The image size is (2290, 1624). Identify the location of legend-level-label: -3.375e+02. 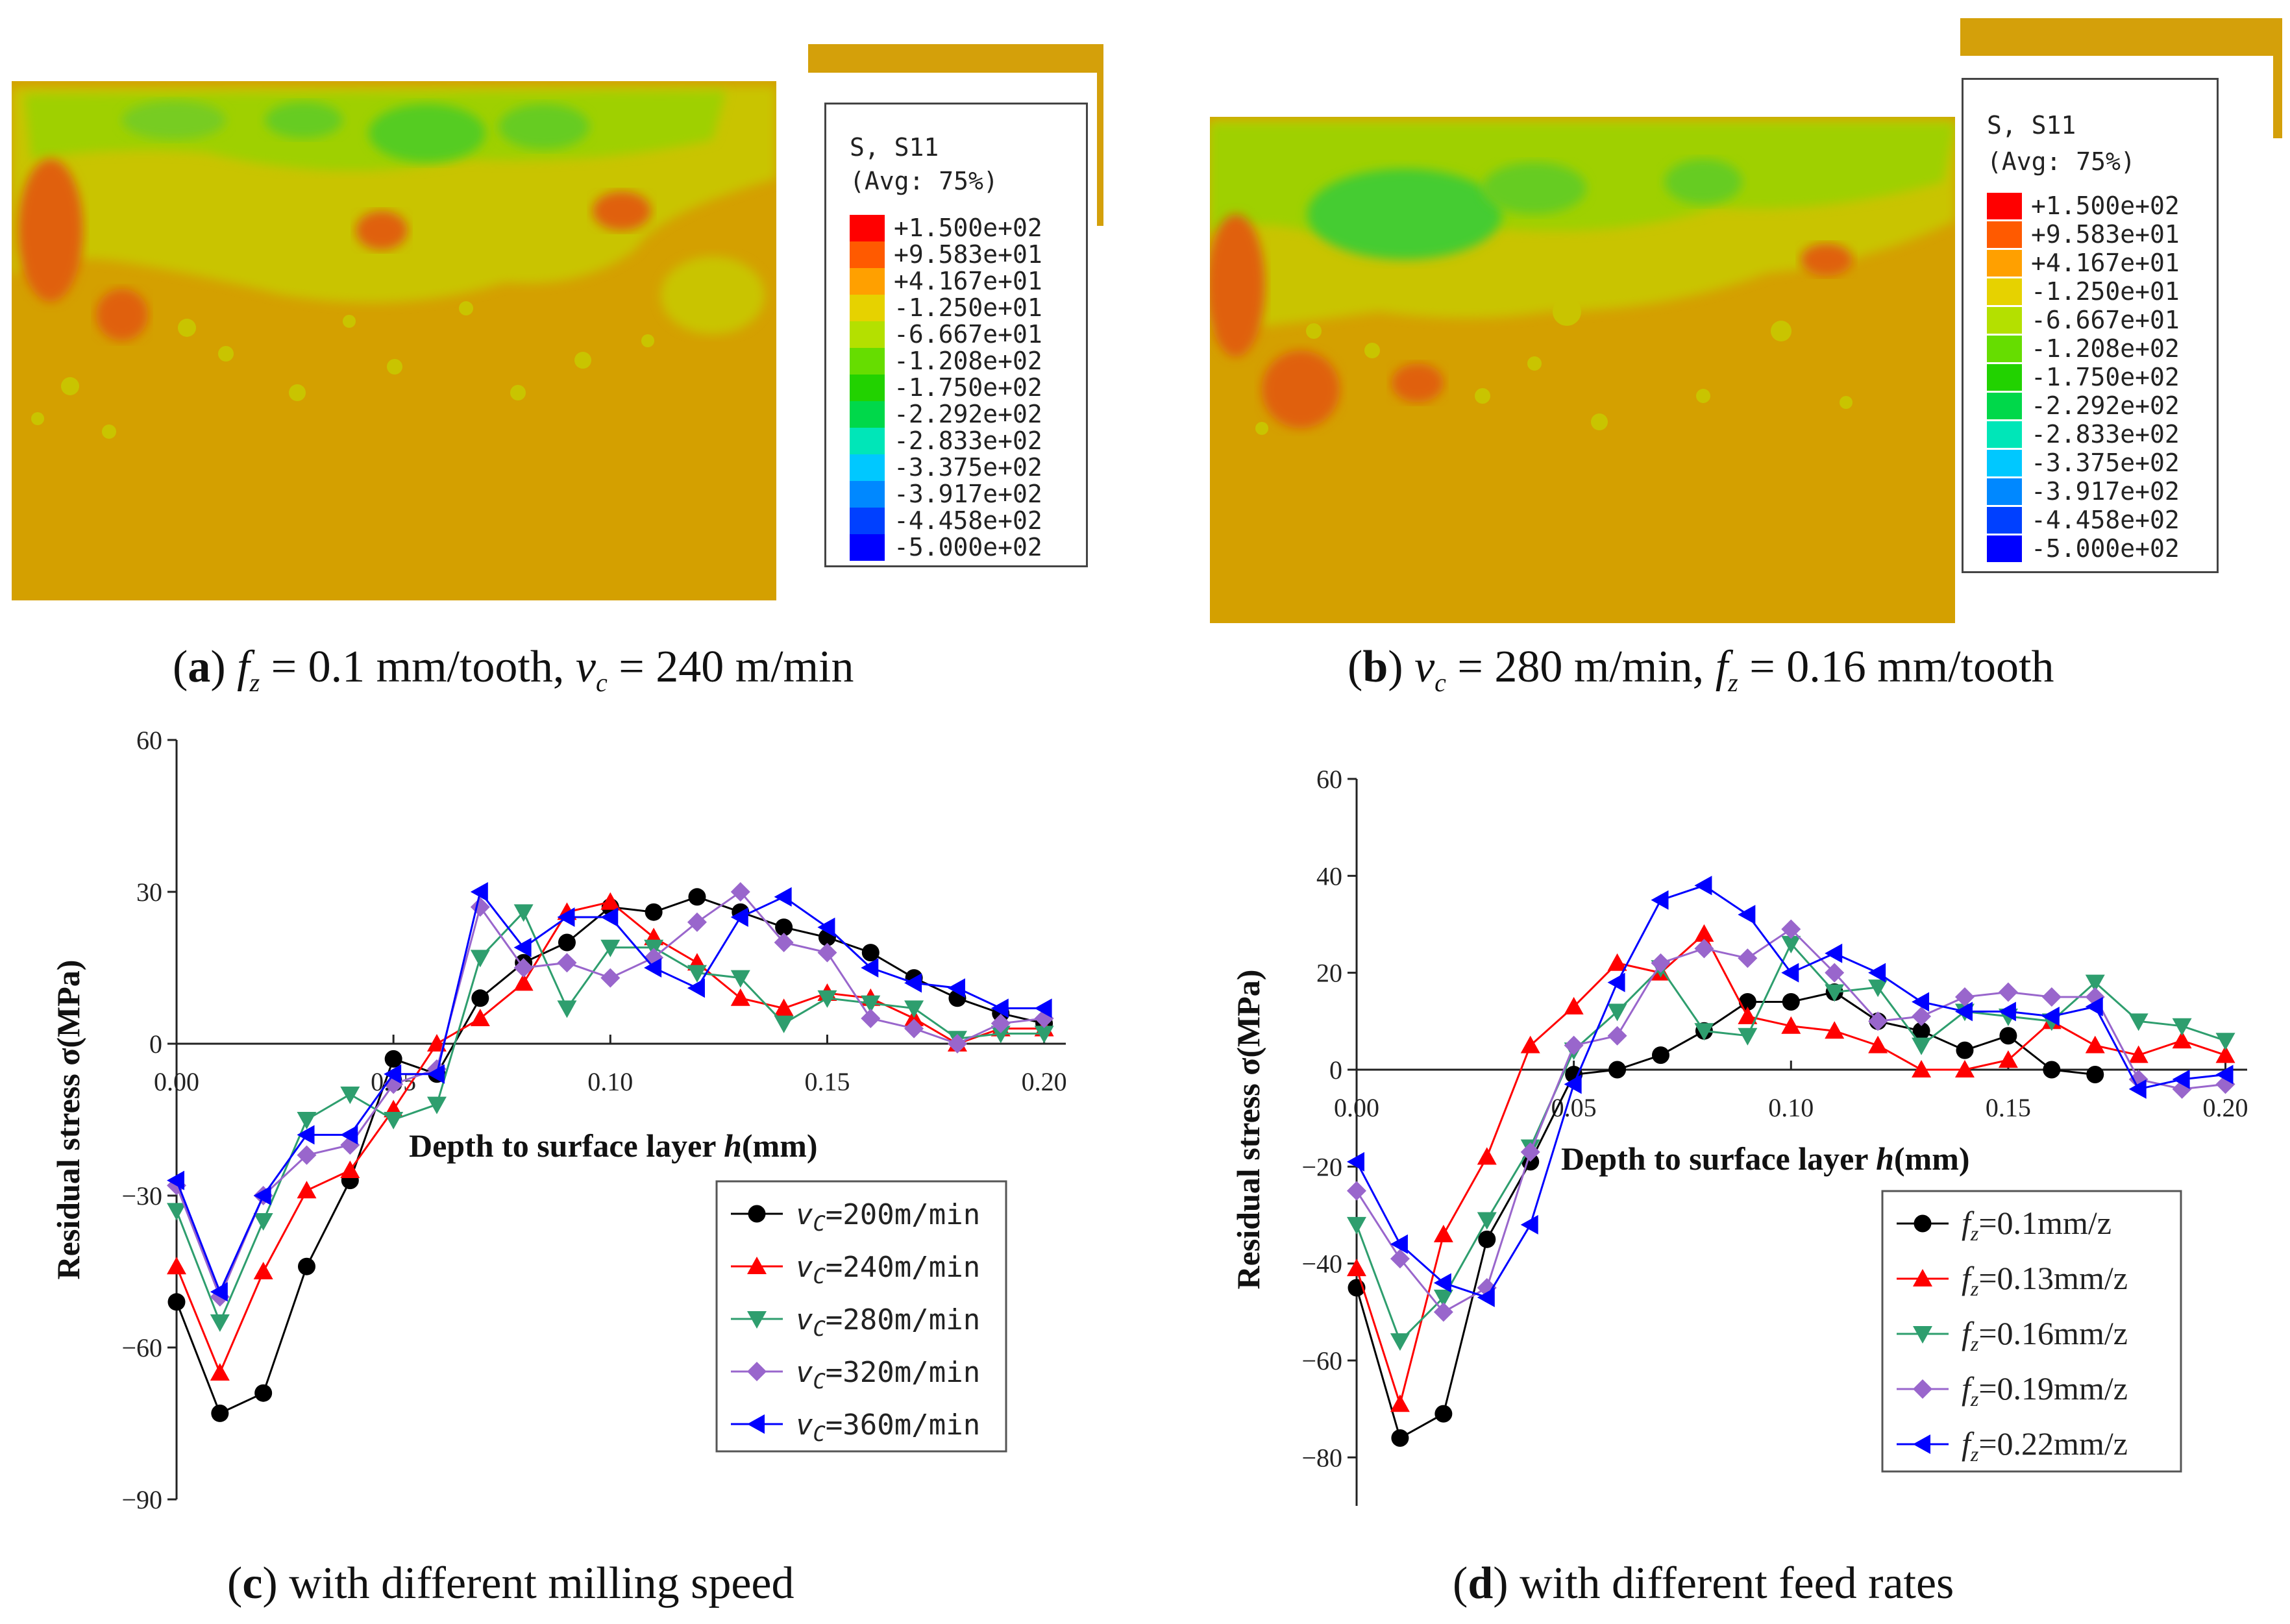
(2105, 463).